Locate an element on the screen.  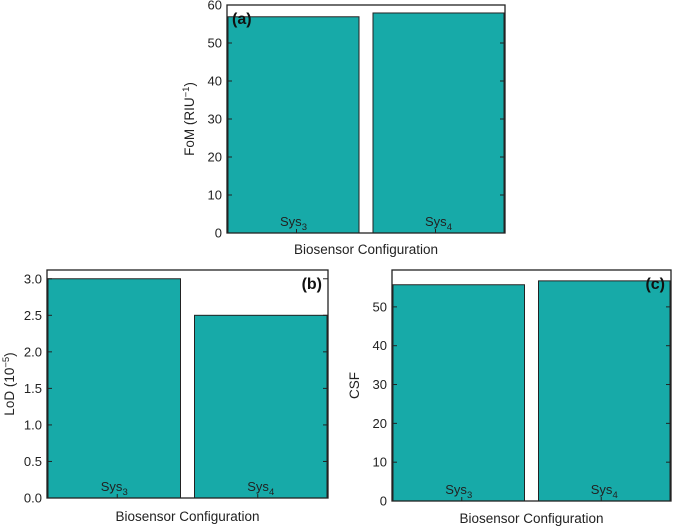
category-label-c-1: Sys3 is located at coordinates (458, 491).